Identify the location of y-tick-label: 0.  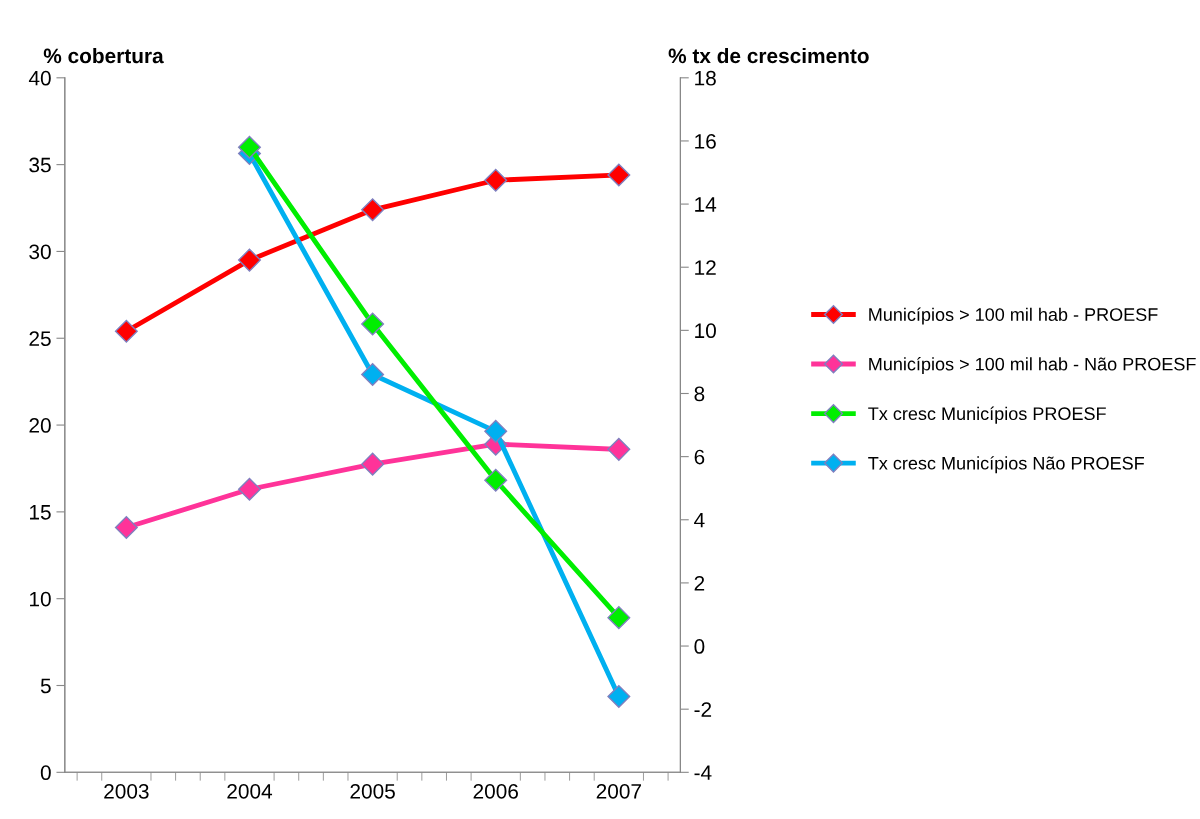
(45, 773).